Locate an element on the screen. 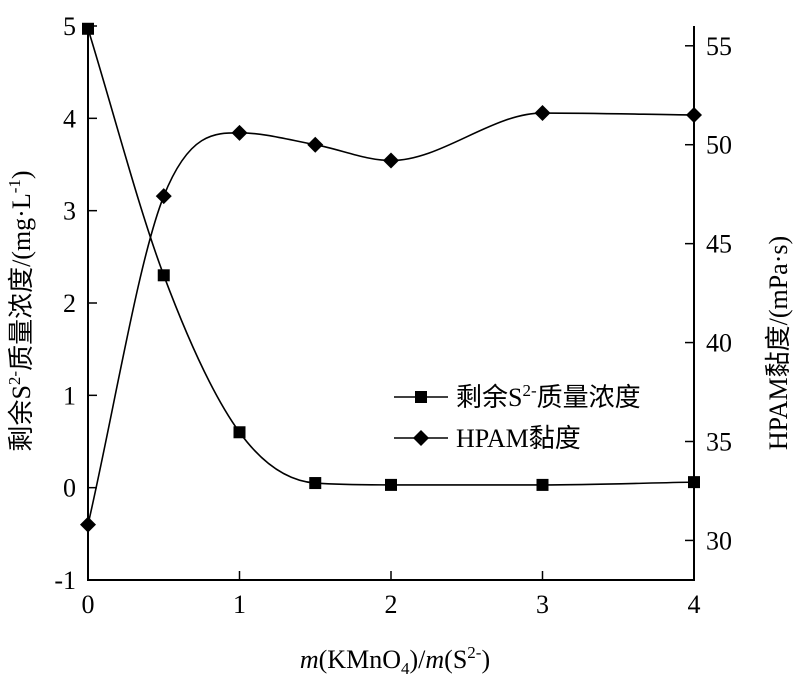  left-y-tick-label: 3 is located at coordinates (69, 211).